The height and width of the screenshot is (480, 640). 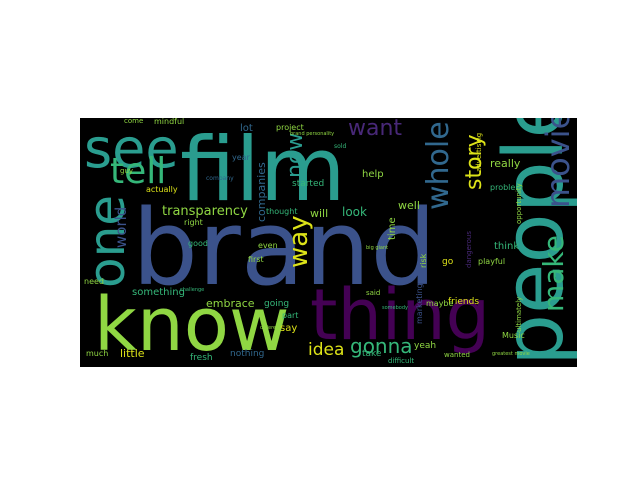 I want to click on word-want: want, so click(x=375, y=129).